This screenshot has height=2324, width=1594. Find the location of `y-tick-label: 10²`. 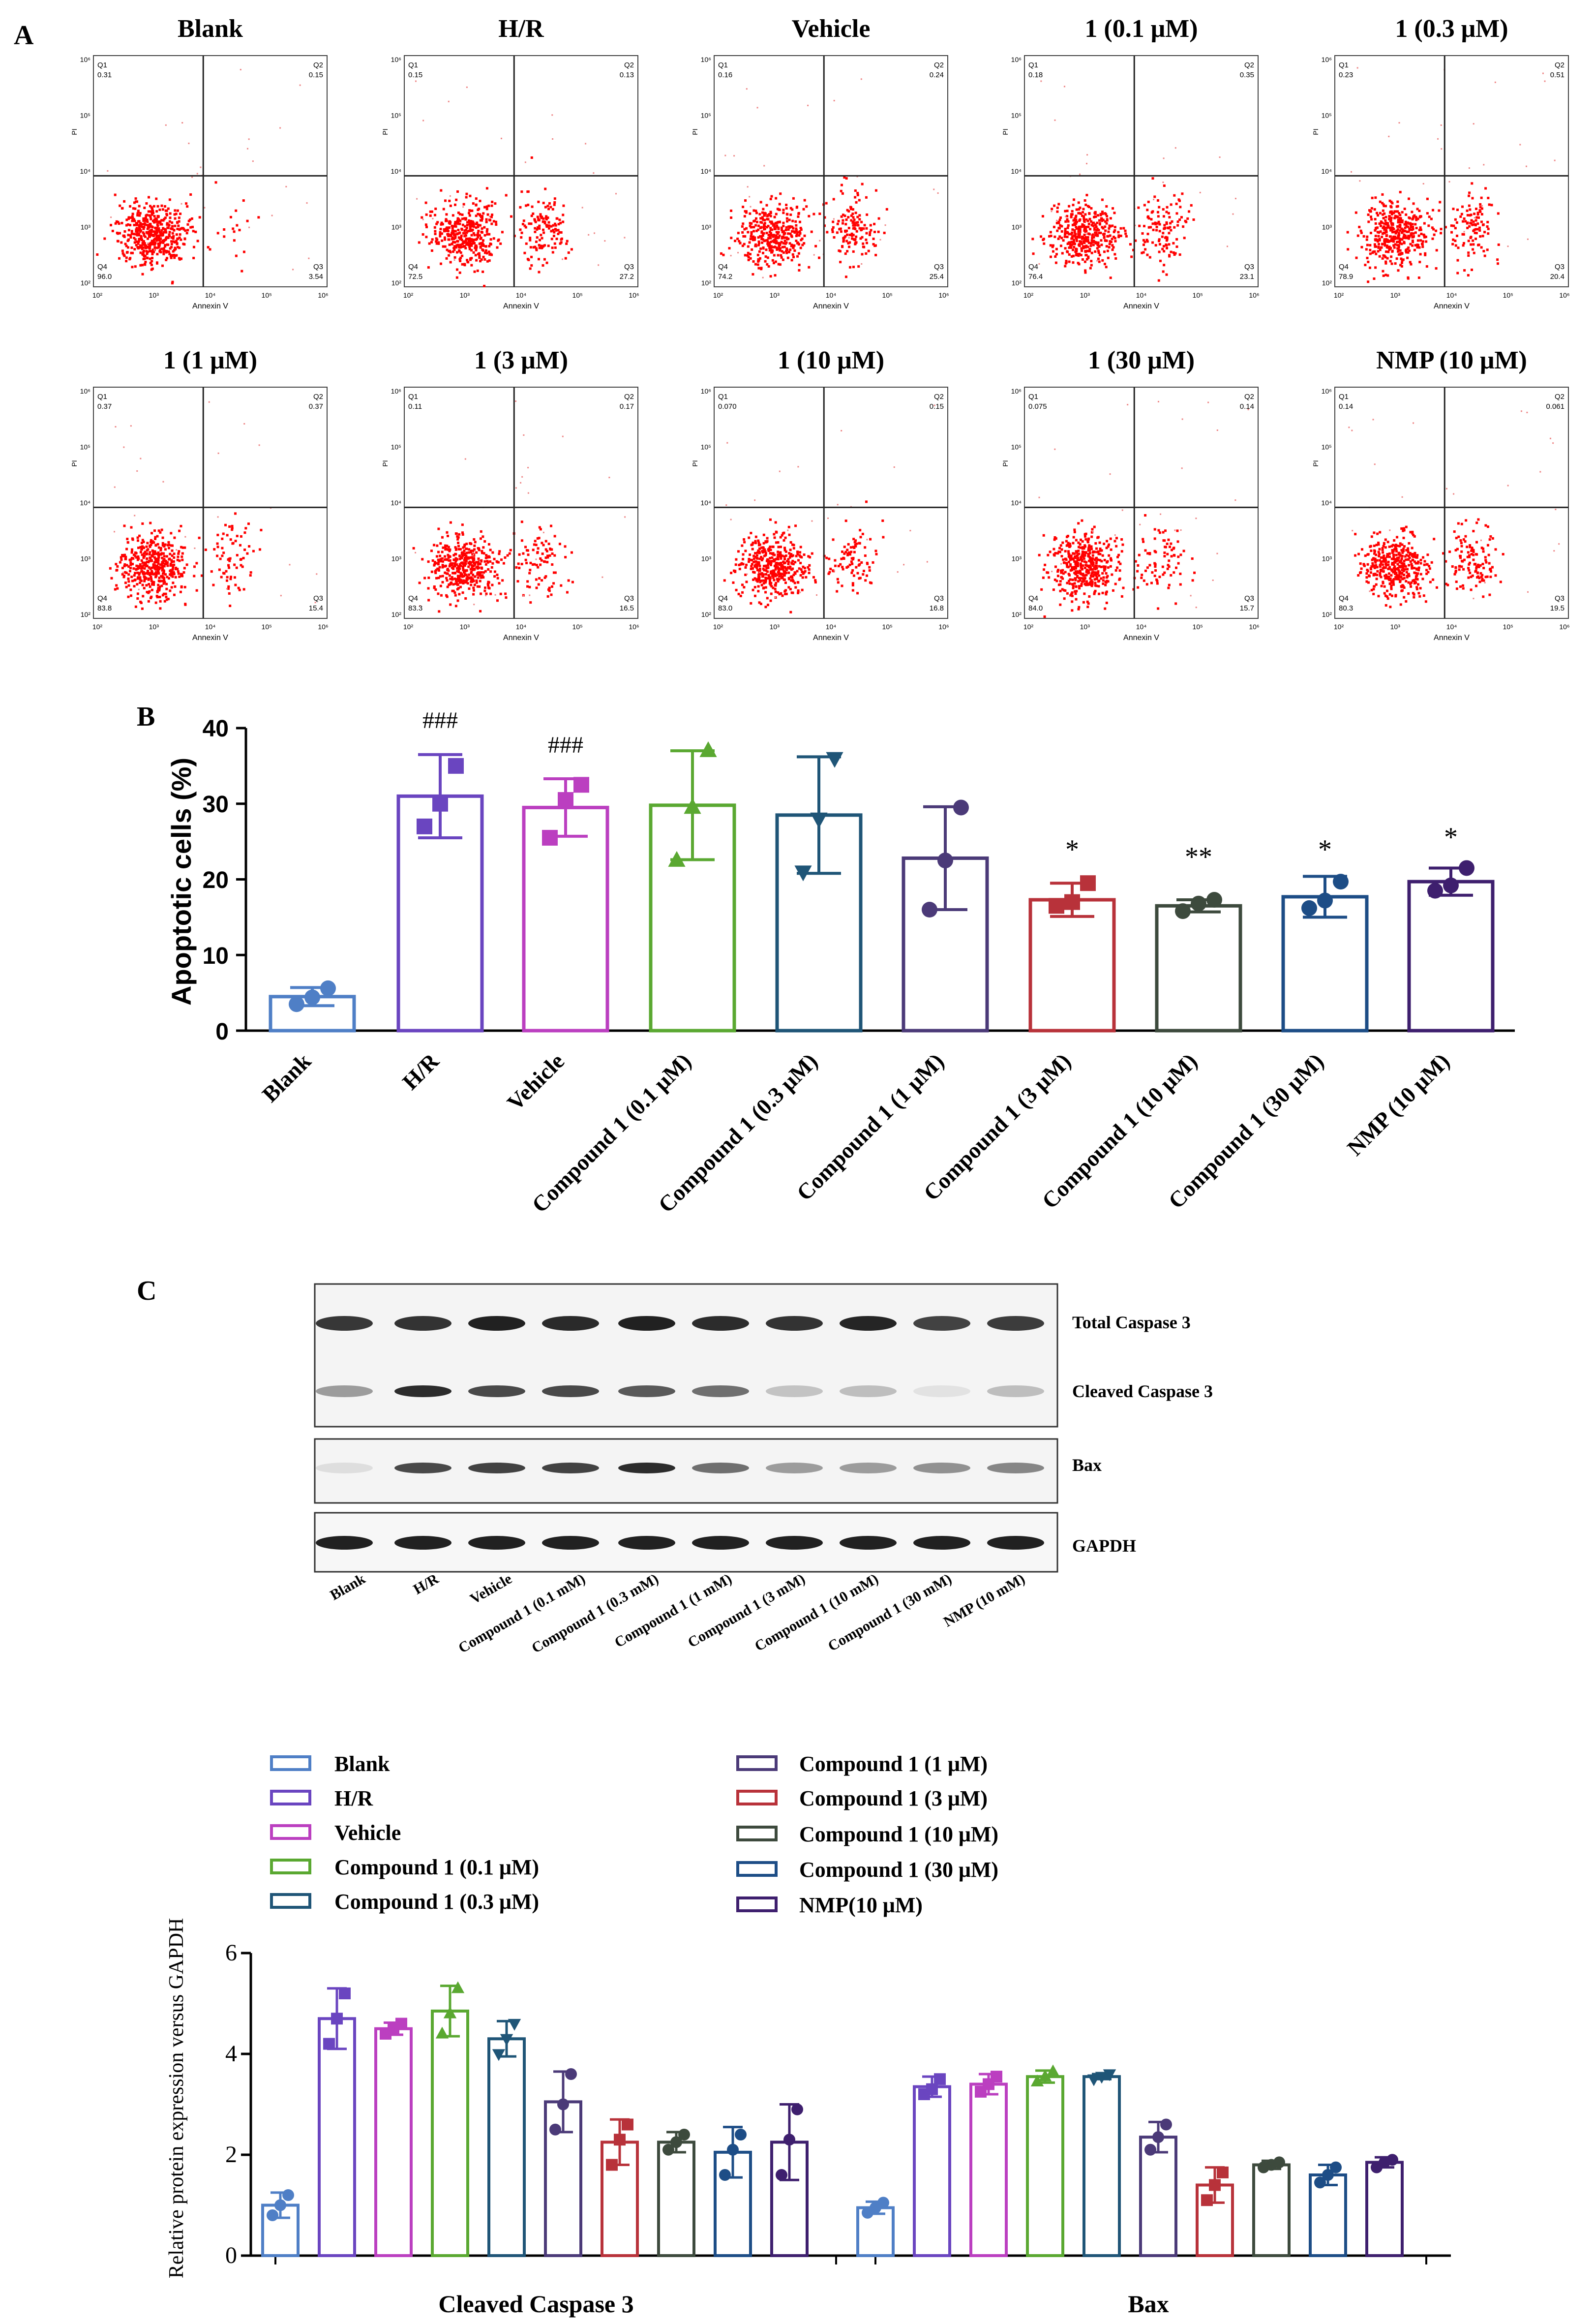

y-tick-label: 10² is located at coordinates (706, 614).